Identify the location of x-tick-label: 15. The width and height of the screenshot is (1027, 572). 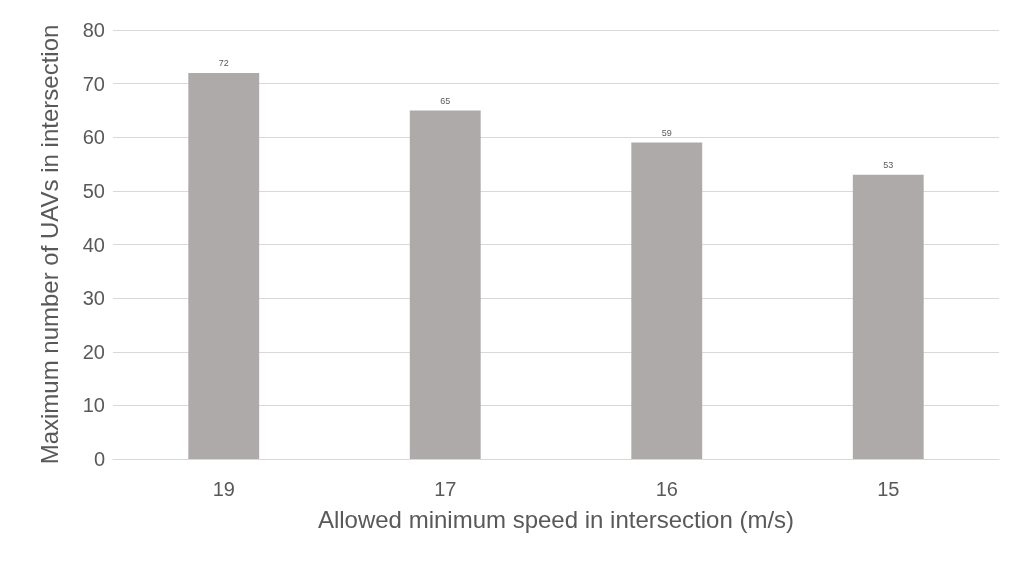
(888, 489).